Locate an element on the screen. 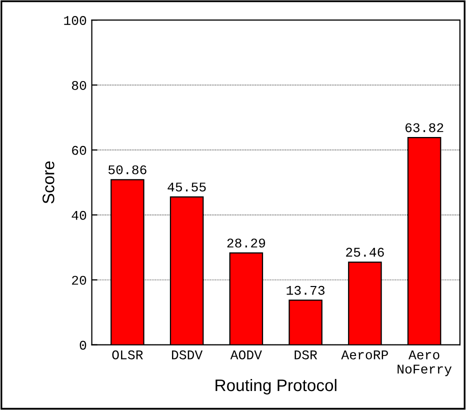  data-label: 25.46 is located at coordinates (365, 252).